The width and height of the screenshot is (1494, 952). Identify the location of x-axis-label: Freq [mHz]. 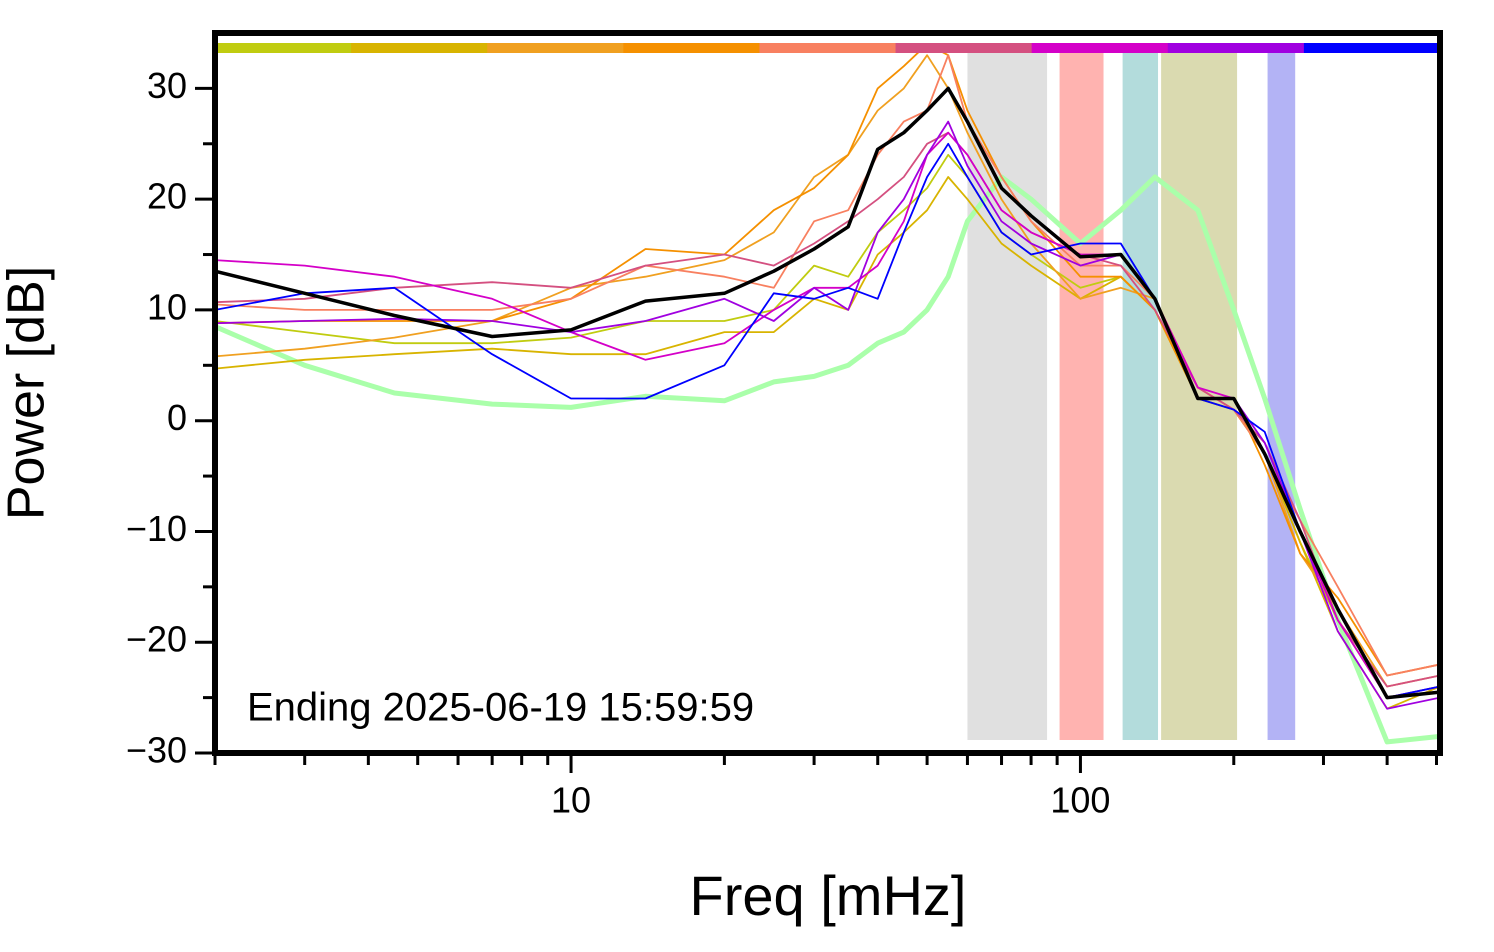
(828, 895).